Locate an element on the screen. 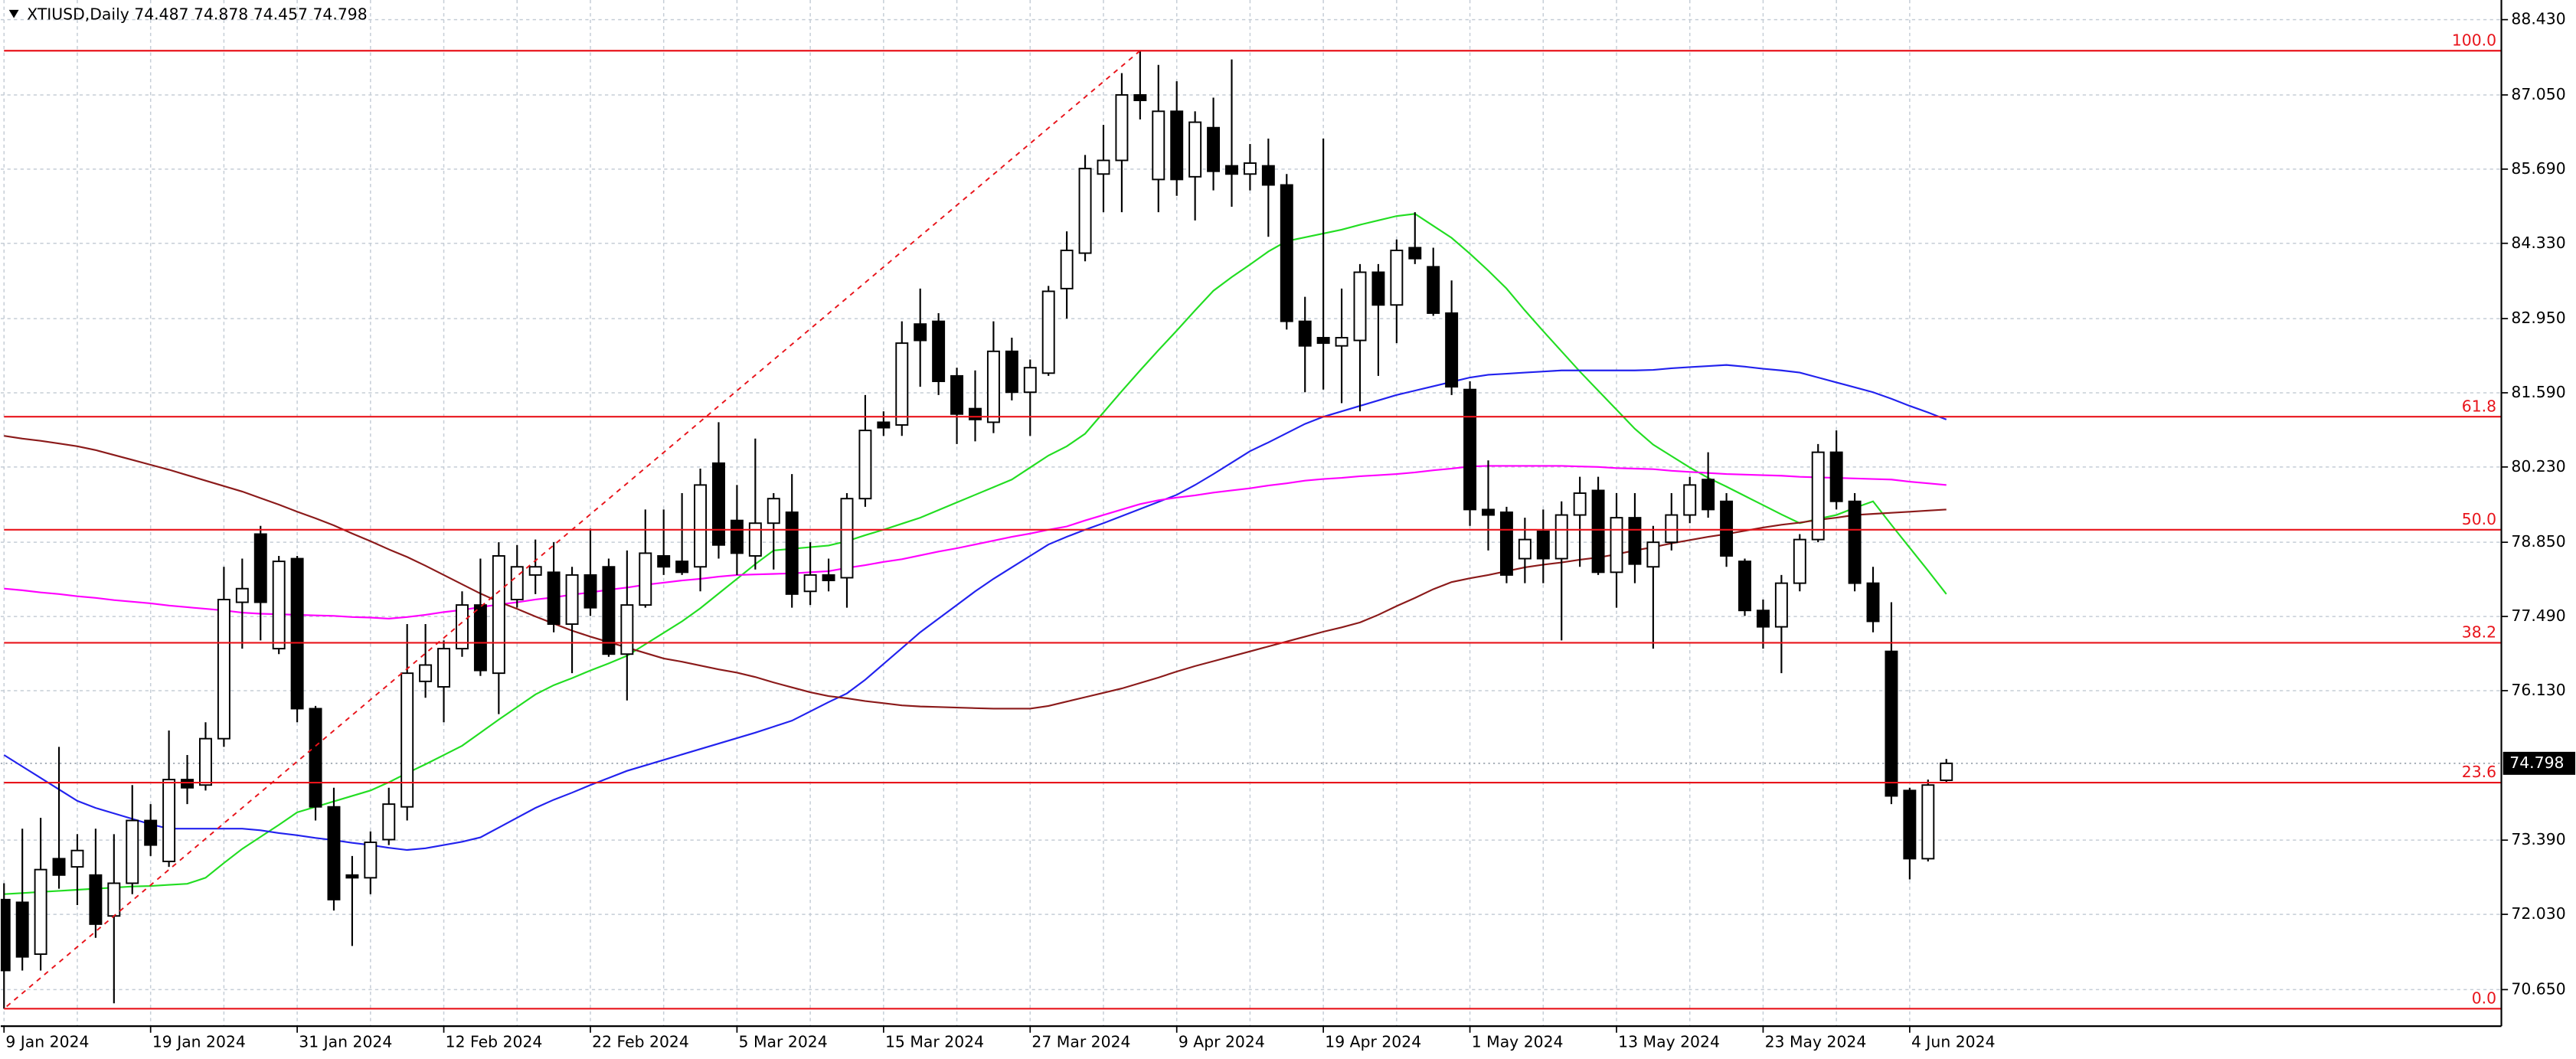 The width and height of the screenshot is (2576, 1059). y-tick-label: 77.490 is located at coordinates (2538, 615).